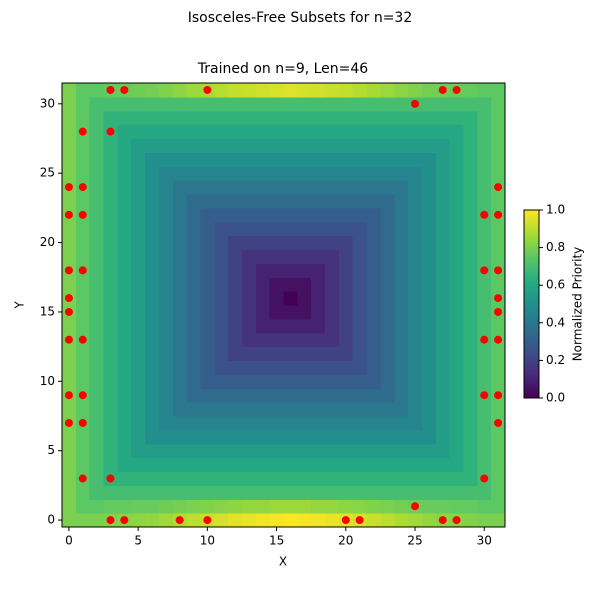 This screenshot has width=600, height=600. What do you see at coordinates (555, 210) in the screenshot?
I see `colorbar-tick-label: 1.0` at bounding box center [555, 210].